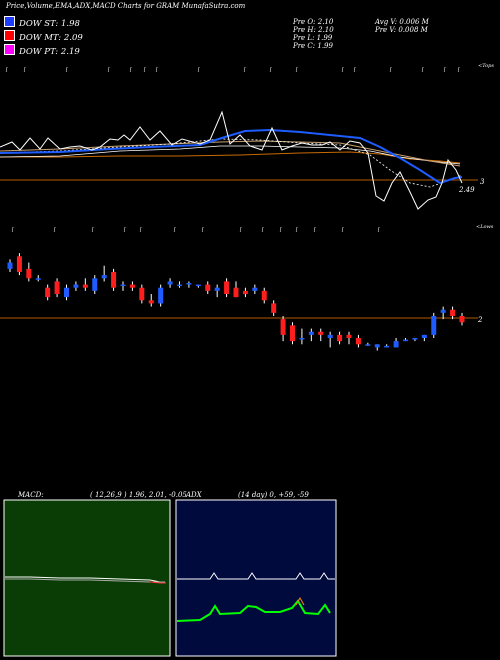 Image resolution: width=500 pixels, height=660 pixels. I want to click on ema-blue-line, so click(231, 156).